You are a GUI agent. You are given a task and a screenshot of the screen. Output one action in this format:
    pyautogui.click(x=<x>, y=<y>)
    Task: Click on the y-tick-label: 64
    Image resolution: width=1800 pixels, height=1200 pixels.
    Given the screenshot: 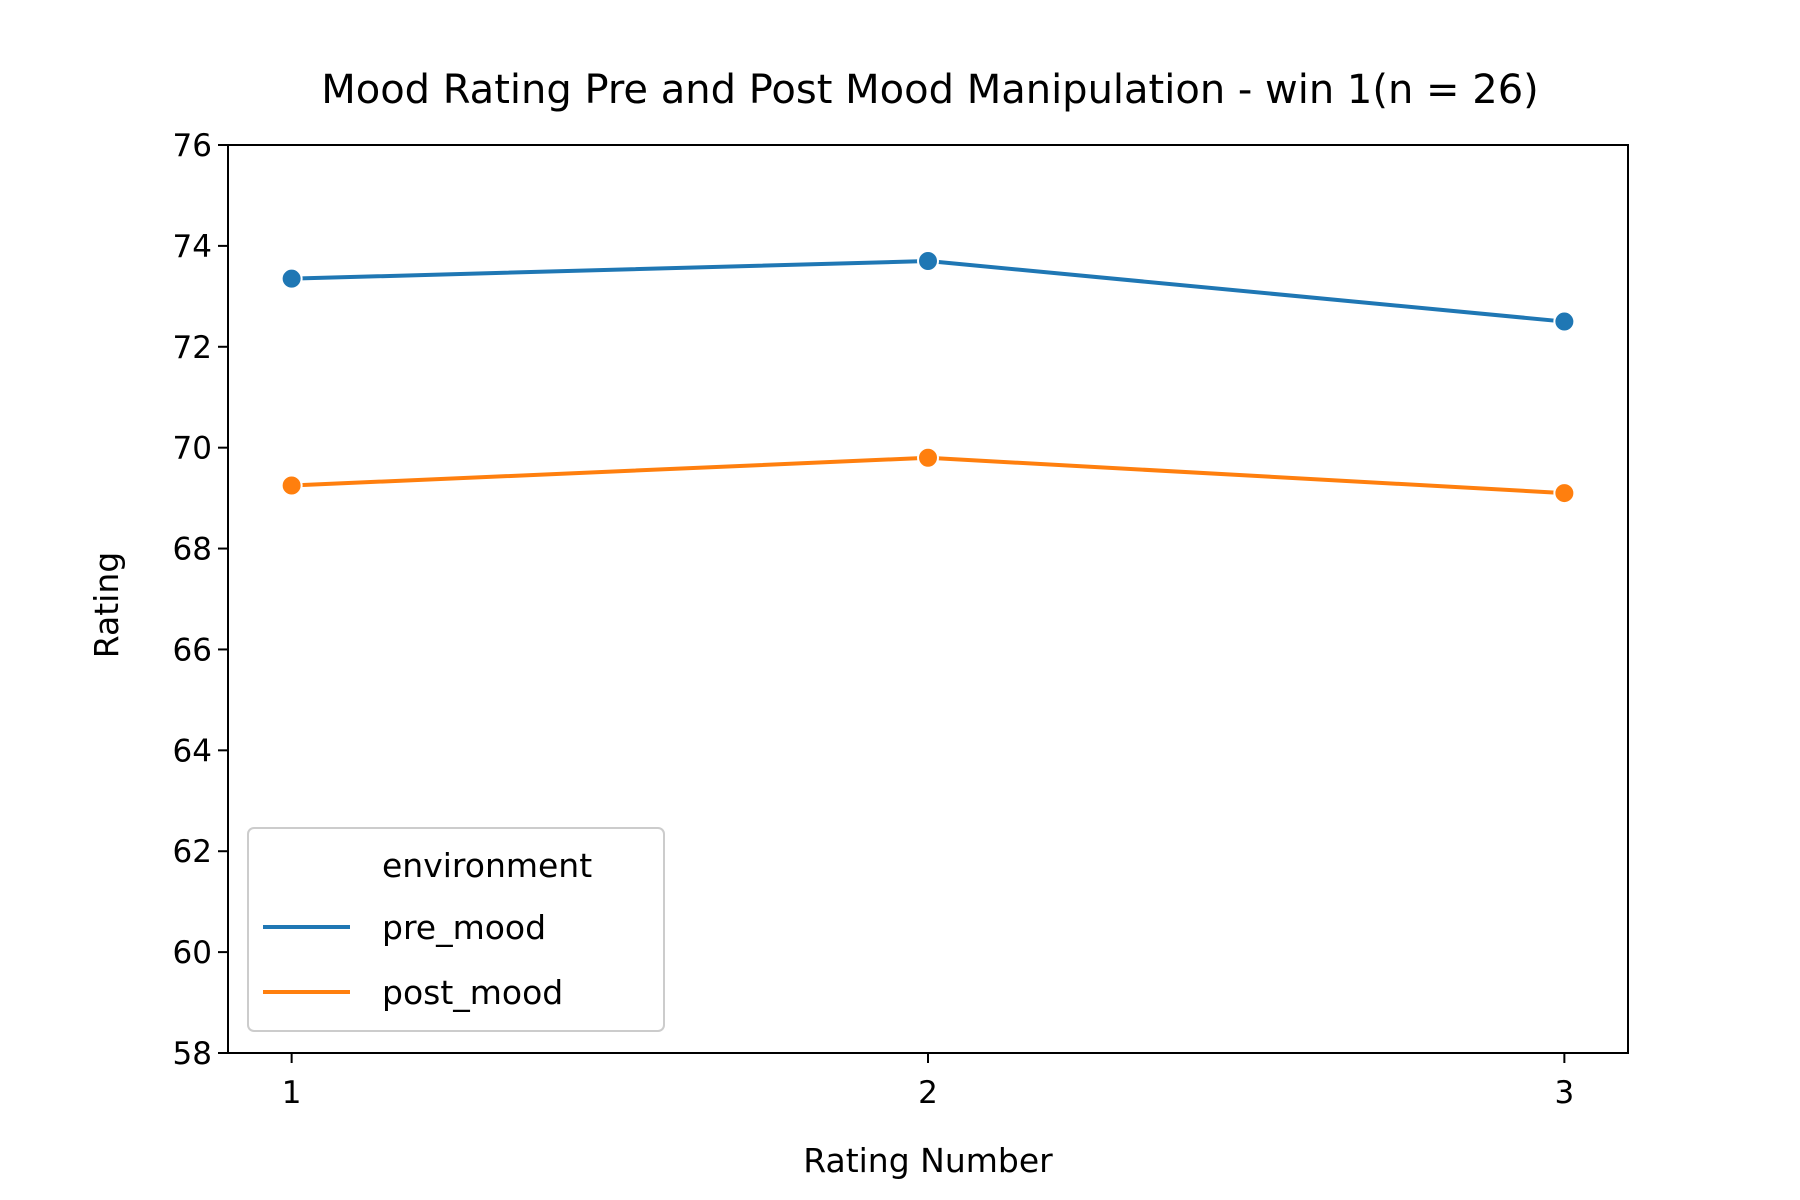 What is the action you would take?
    pyautogui.click(x=192, y=751)
    